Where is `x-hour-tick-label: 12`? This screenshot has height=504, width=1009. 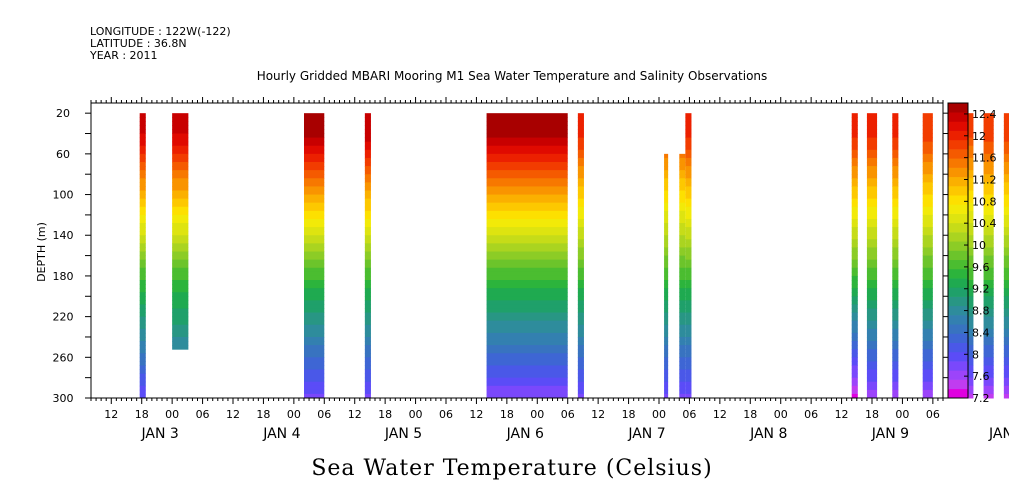 x-hour-tick-label: 12 is located at coordinates (720, 414).